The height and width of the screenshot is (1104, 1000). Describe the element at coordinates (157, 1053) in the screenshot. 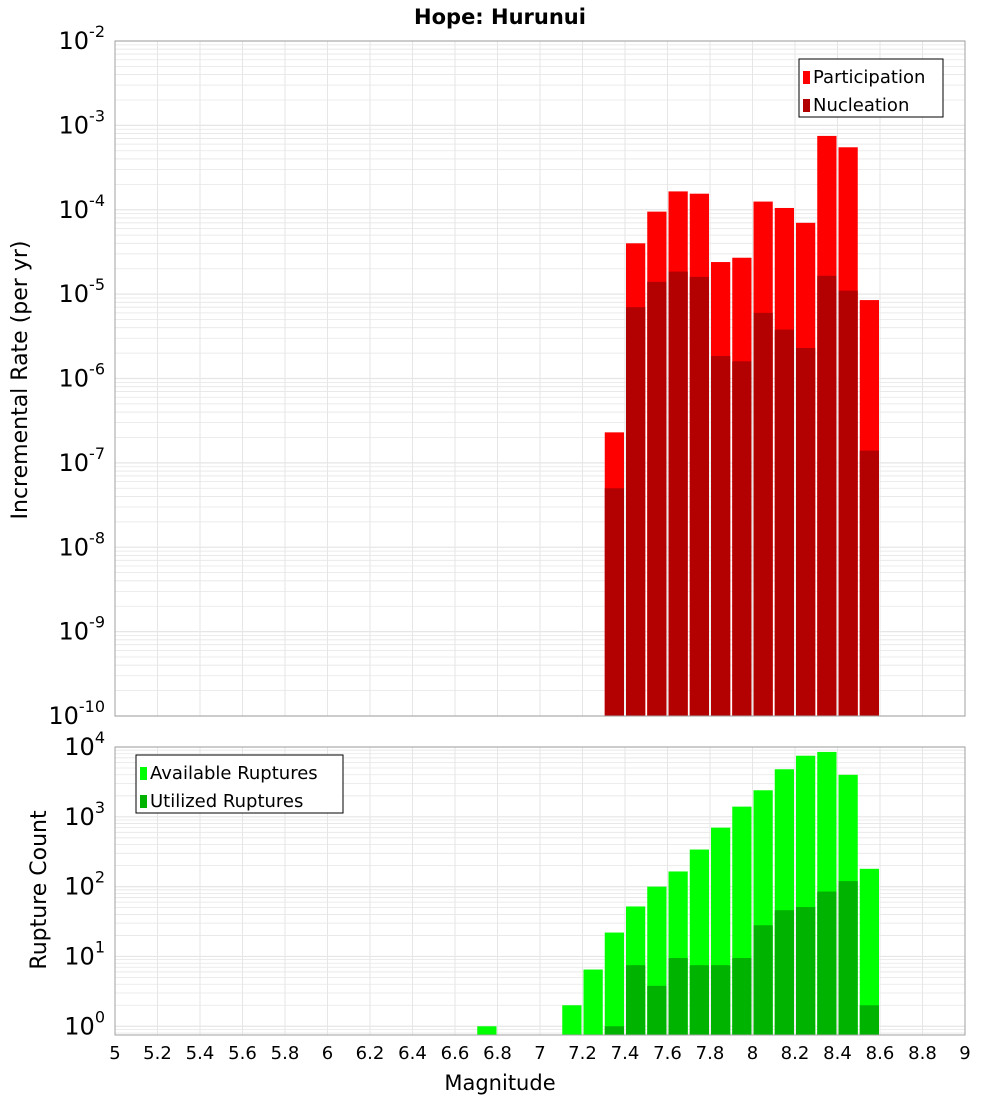

I see `x-tick-label: 5.2` at that location.